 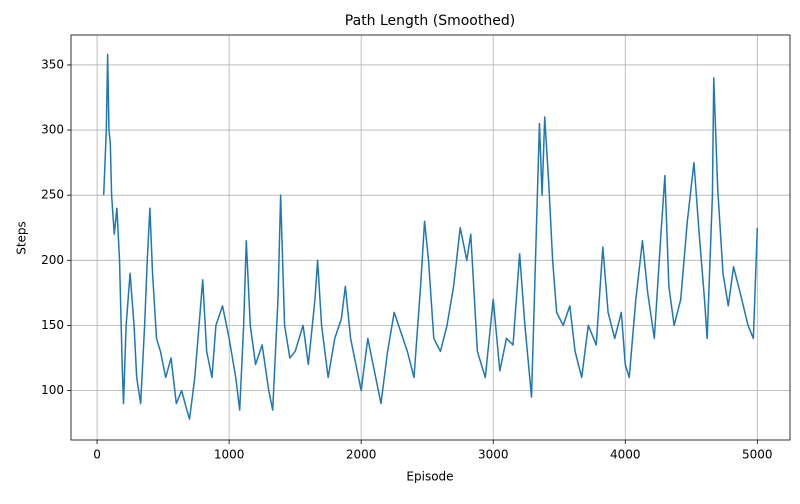 I want to click on chart-title: Path Length (Smoothed), so click(x=430, y=21).